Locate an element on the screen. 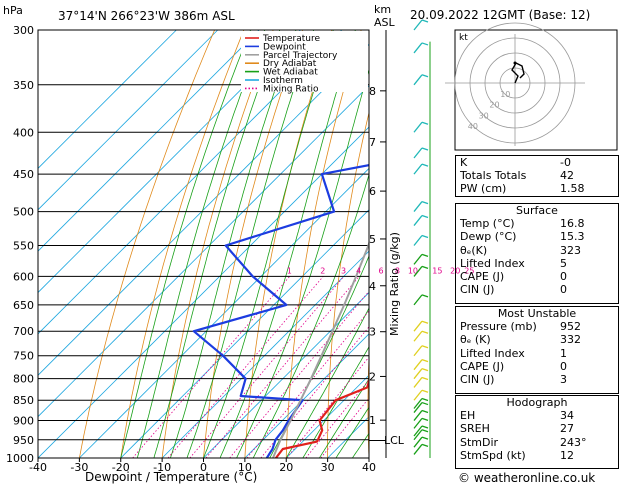 Image resolution: width=629 pixels, height=486 pixels. x-axis-title: Dewpoint / Temperature (°C) is located at coordinates (171, 477).